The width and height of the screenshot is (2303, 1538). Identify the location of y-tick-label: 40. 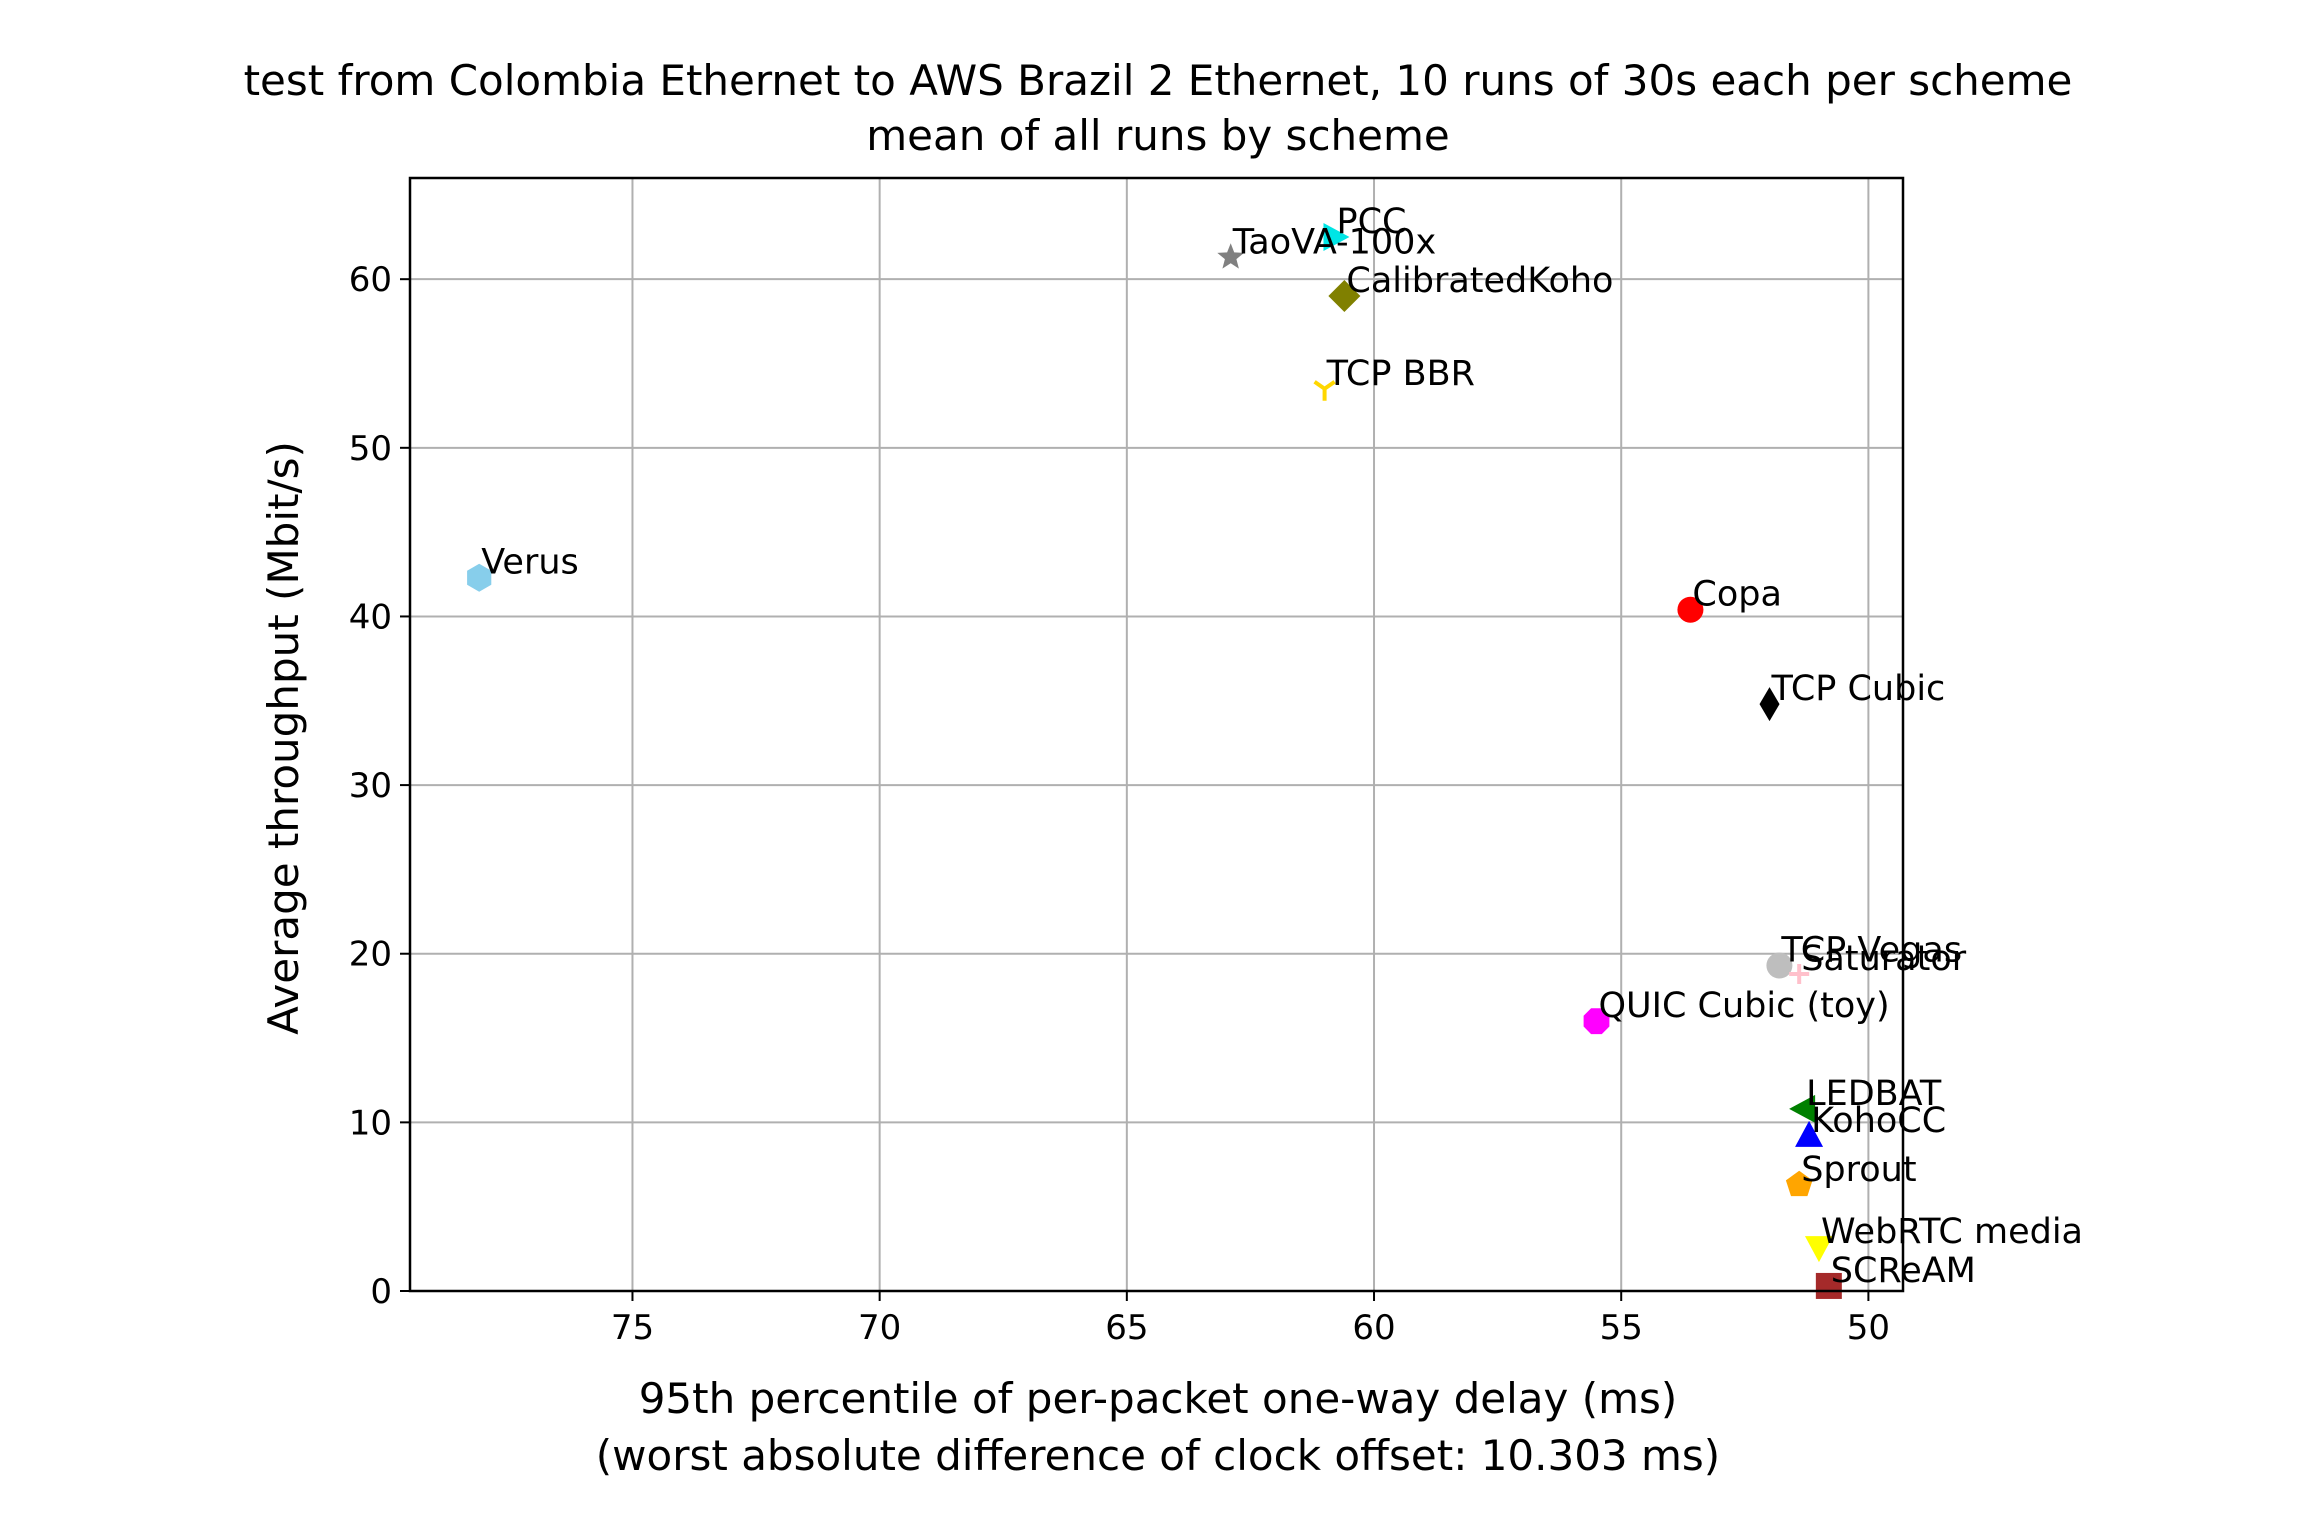
(370, 617).